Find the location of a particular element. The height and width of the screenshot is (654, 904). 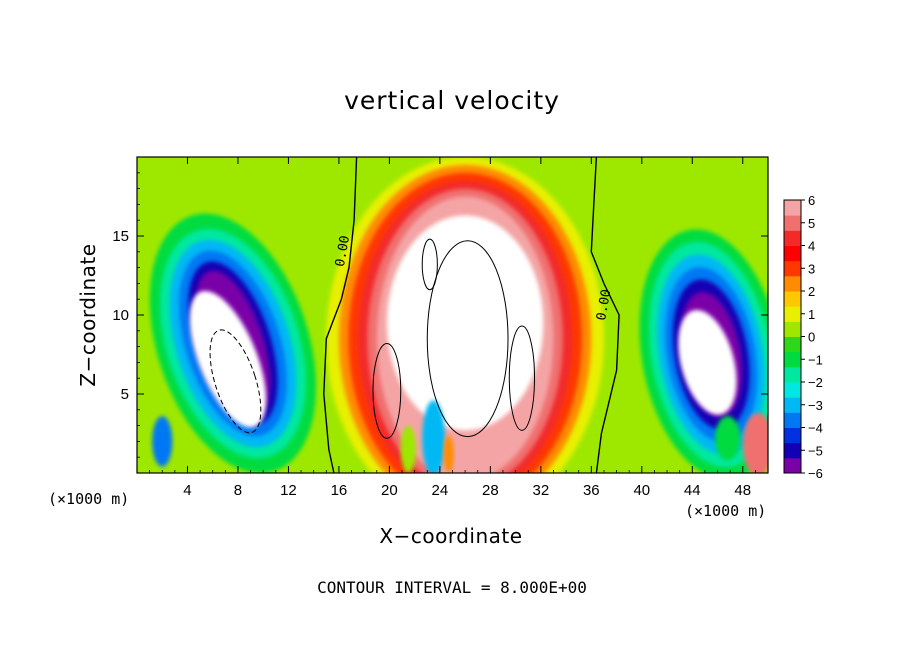

x-tick-label: 48 is located at coordinates (742, 490).